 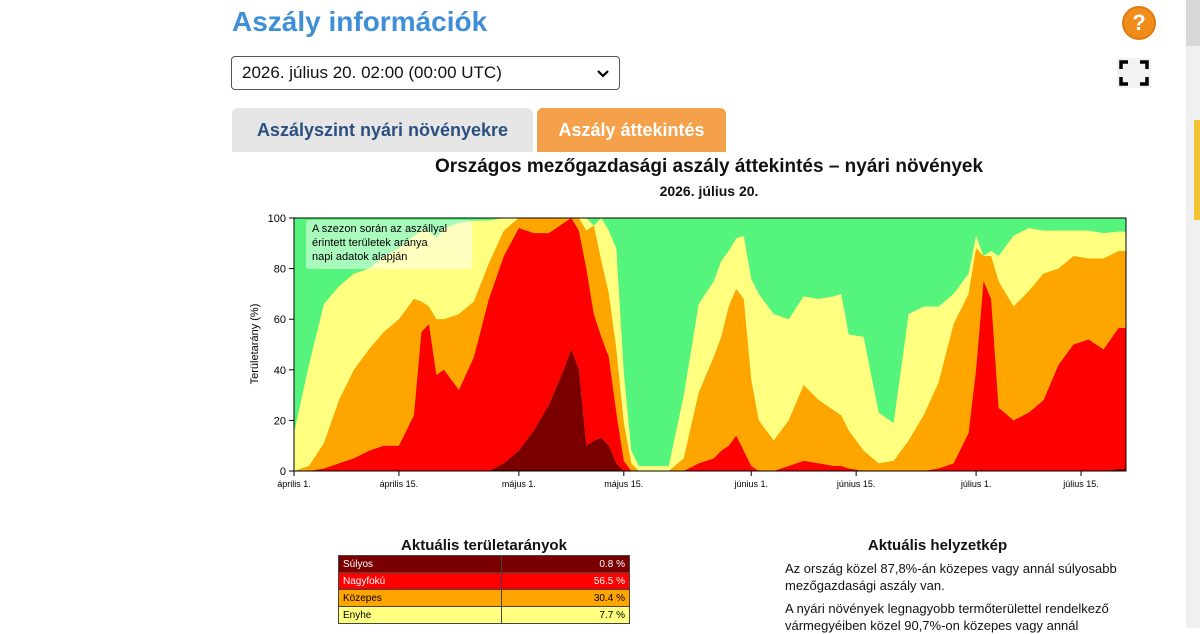 What do you see at coordinates (1080, 484) in the screenshot?
I see `x-tick-label: július 15.` at bounding box center [1080, 484].